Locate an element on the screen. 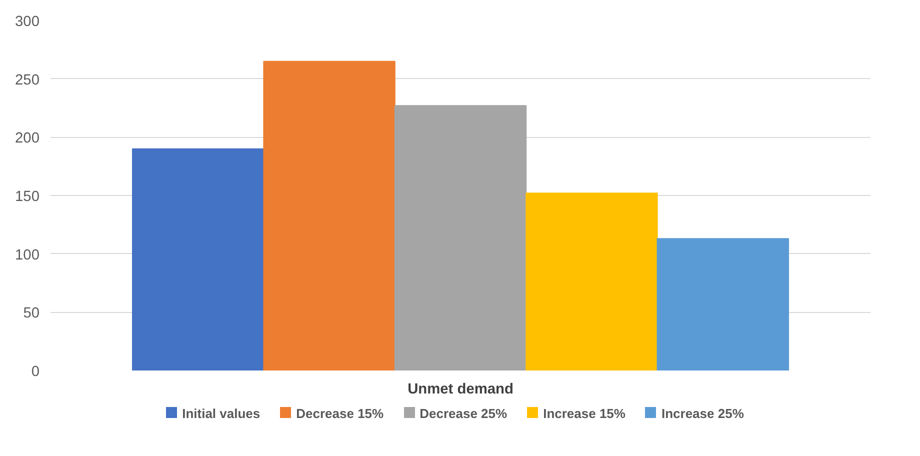  legend-label: Initial values is located at coordinates (220, 413).